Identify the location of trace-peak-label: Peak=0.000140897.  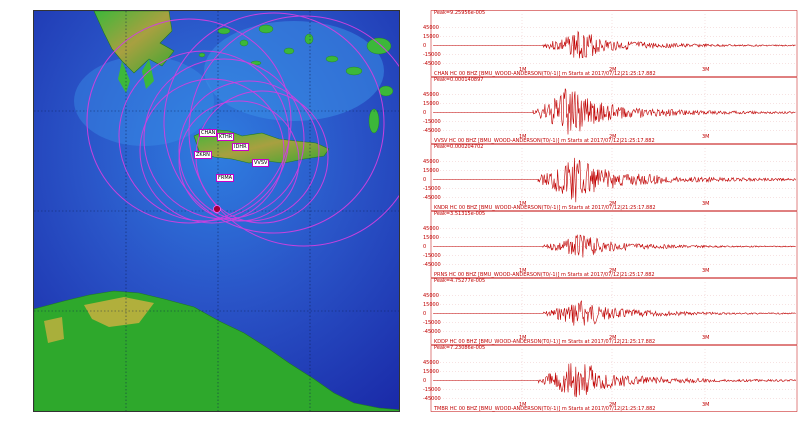
(459, 80).